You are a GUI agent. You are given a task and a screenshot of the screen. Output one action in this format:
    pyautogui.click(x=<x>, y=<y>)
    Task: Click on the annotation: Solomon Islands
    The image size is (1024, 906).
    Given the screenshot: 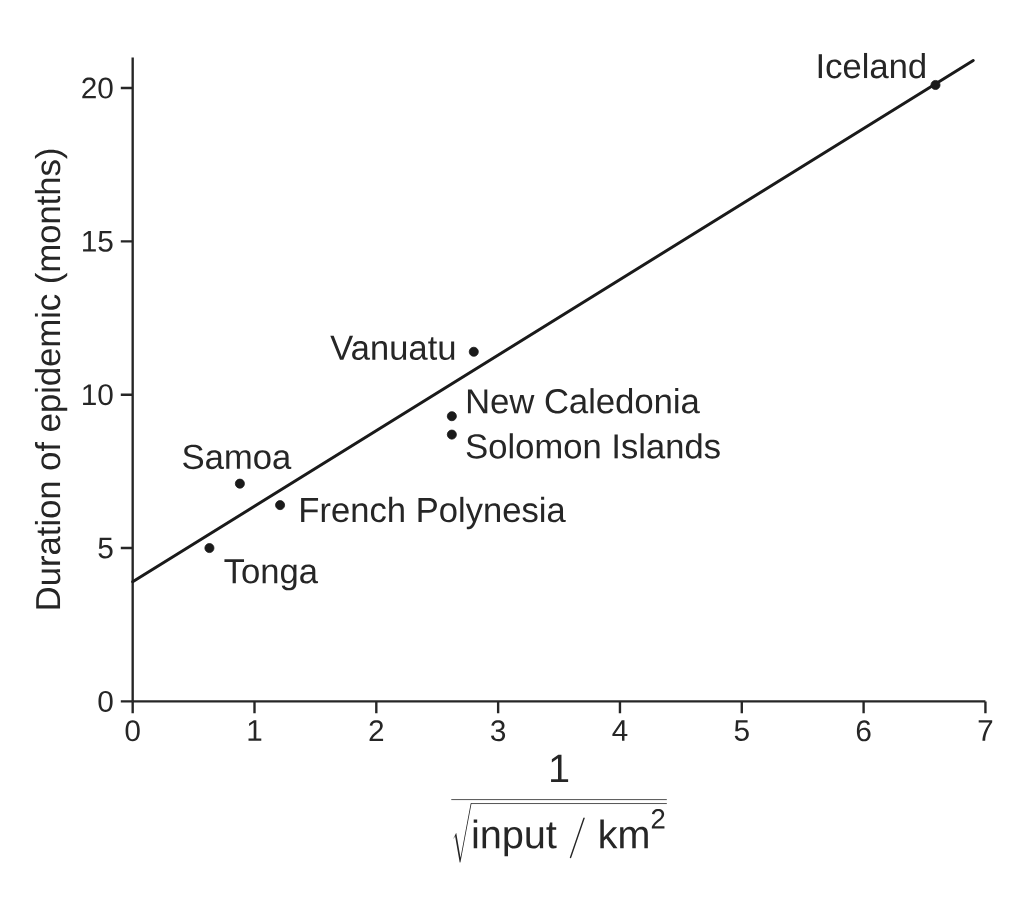 What is the action you would take?
    pyautogui.click(x=593, y=446)
    